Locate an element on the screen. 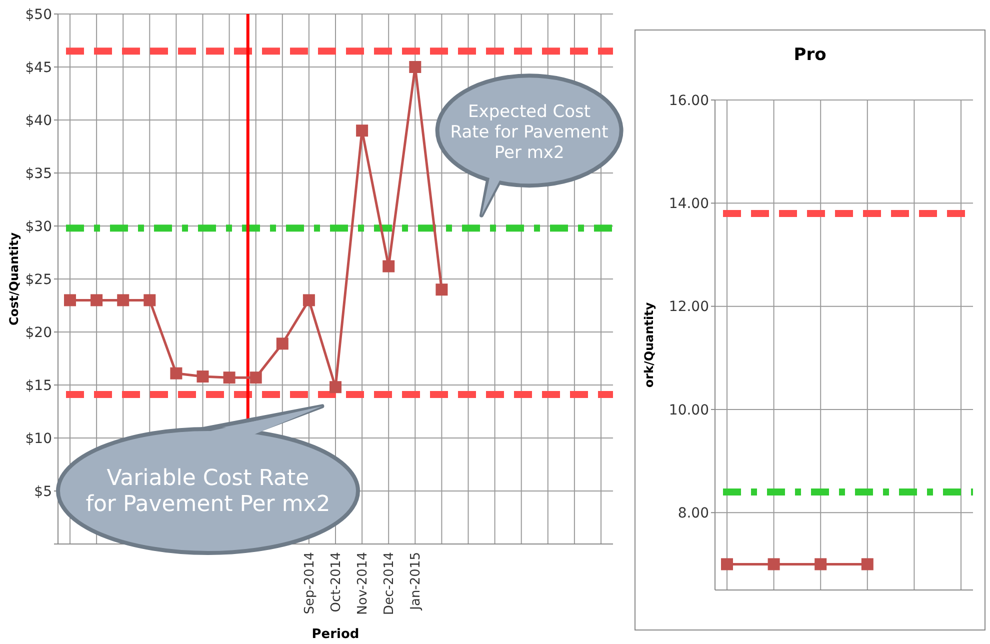 Image resolution: width=990 pixels, height=644 pixels. y-tick-label: 14.00 is located at coordinates (688, 204).